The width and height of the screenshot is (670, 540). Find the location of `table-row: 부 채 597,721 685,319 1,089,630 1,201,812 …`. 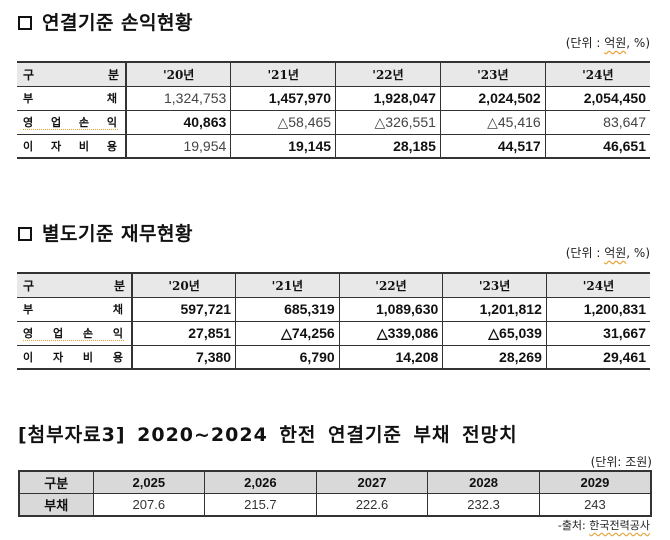

table-row: 부 채 597,721 685,319 1,089,630 1,201,812 … is located at coordinates (333, 309).